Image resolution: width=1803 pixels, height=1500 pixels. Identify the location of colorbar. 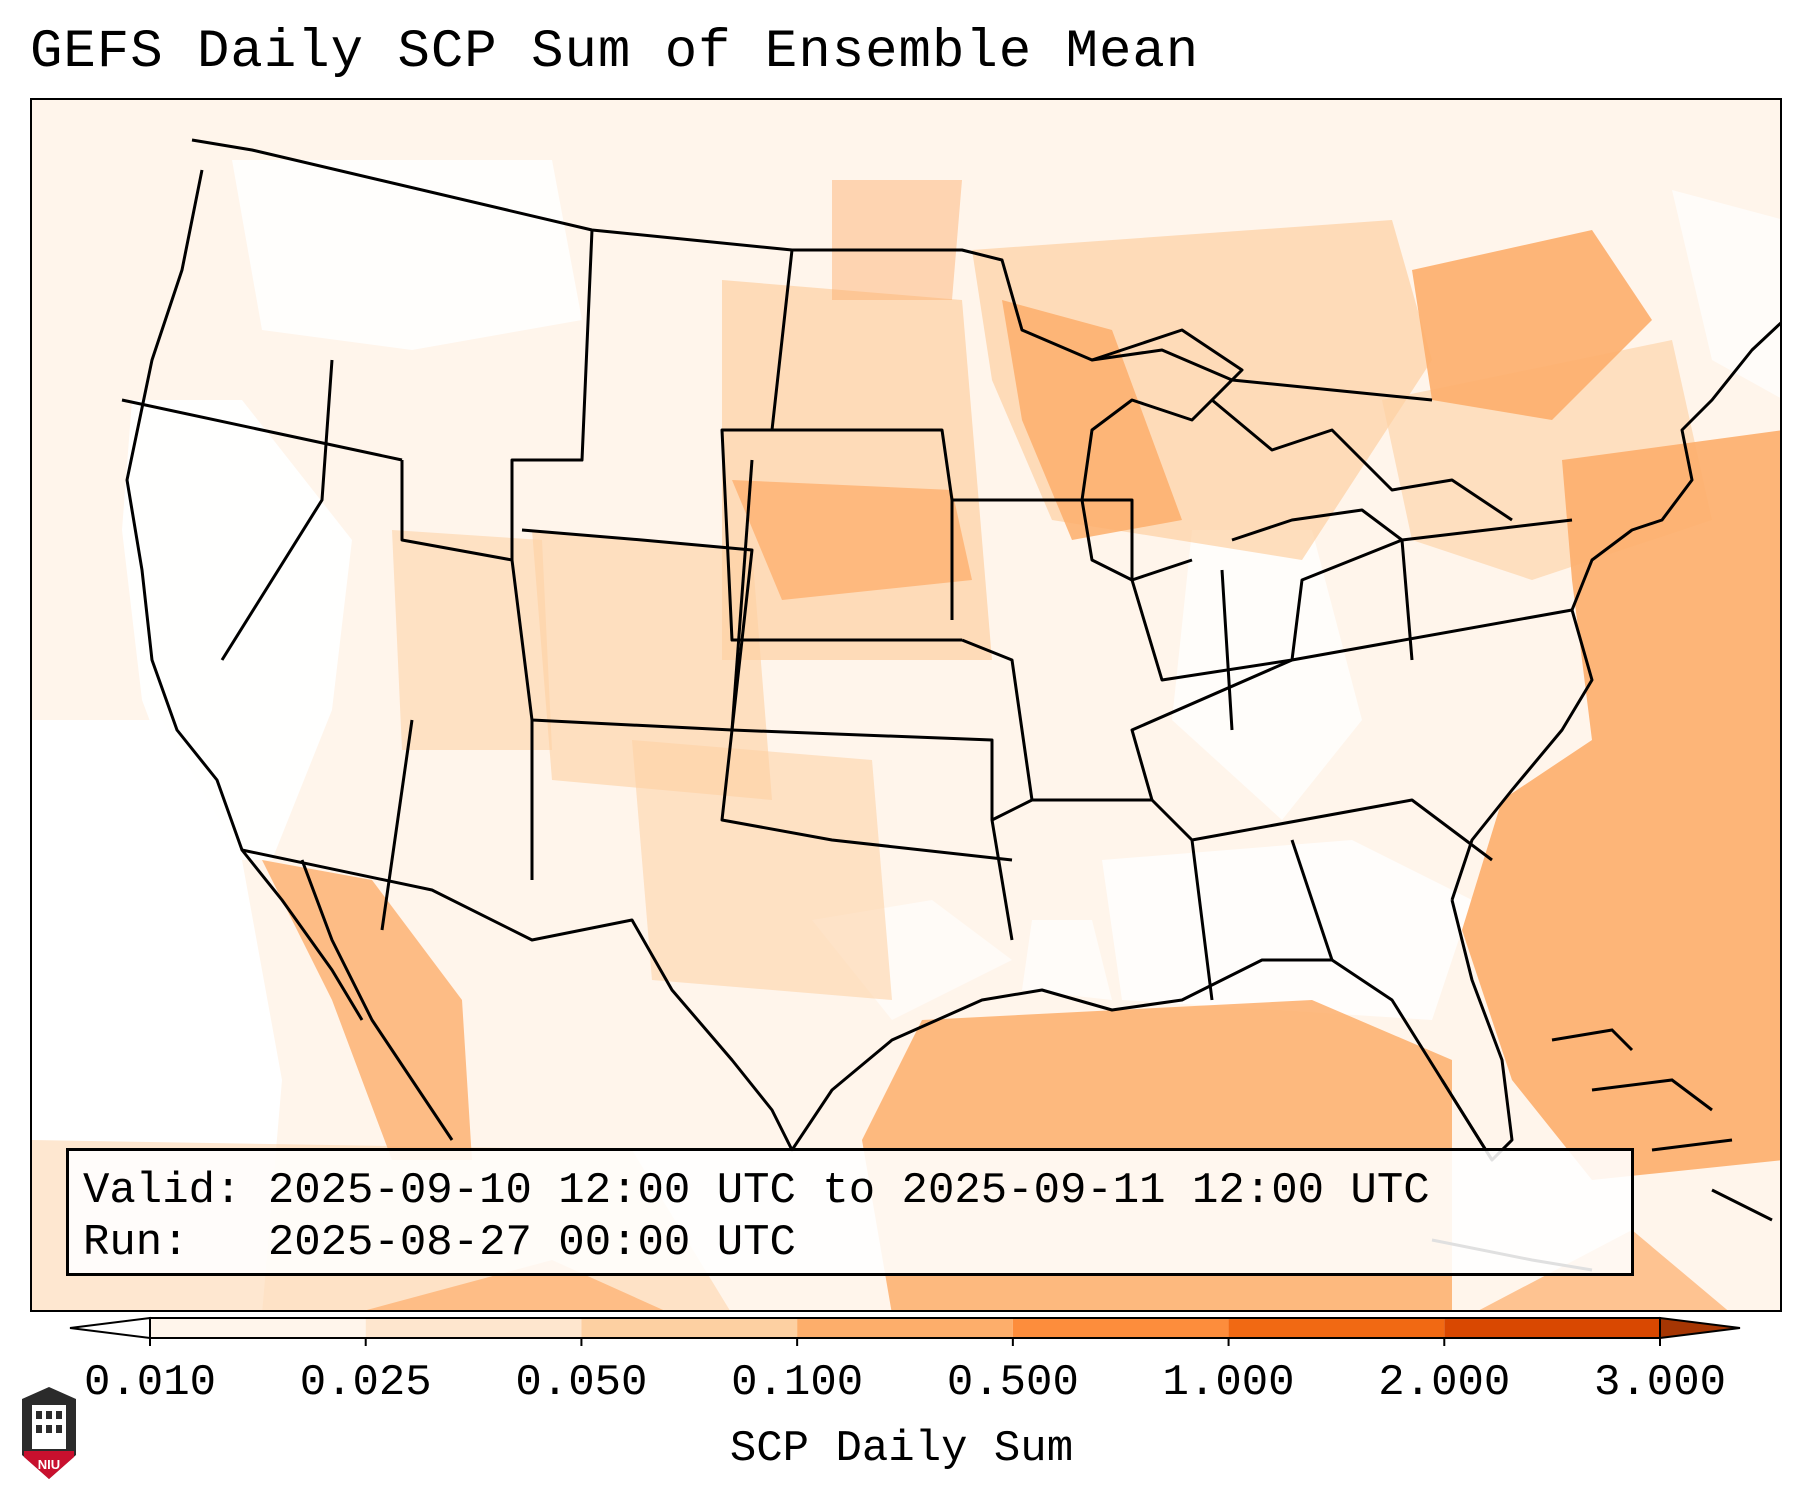
(905, 1331).